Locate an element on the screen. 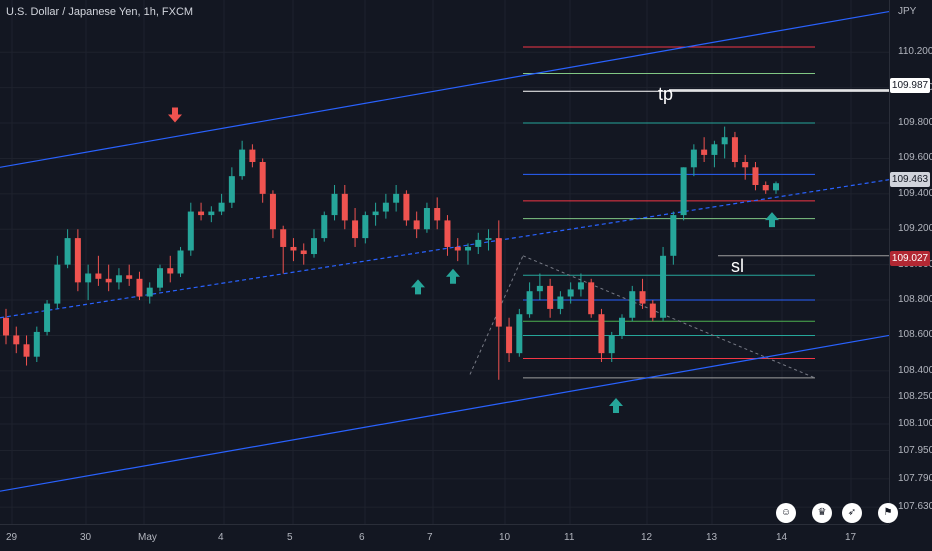  time-tick-label: 10 is located at coordinates (505, 537).